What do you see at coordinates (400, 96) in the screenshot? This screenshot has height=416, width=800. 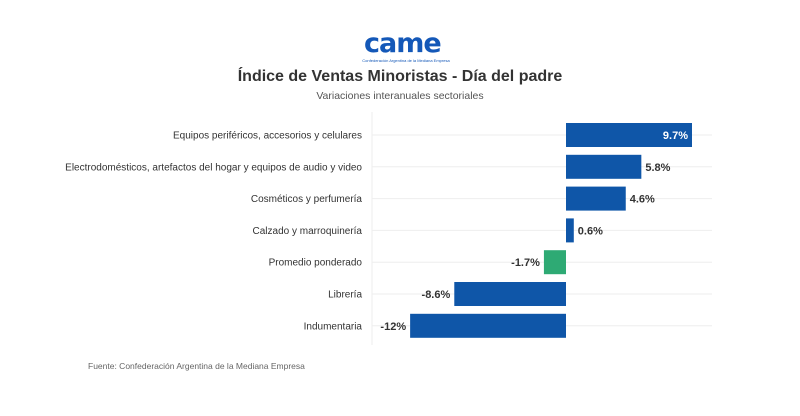 I see `chart-subtitle: Variaciones interanuales sectoriales` at bounding box center [400, 96].